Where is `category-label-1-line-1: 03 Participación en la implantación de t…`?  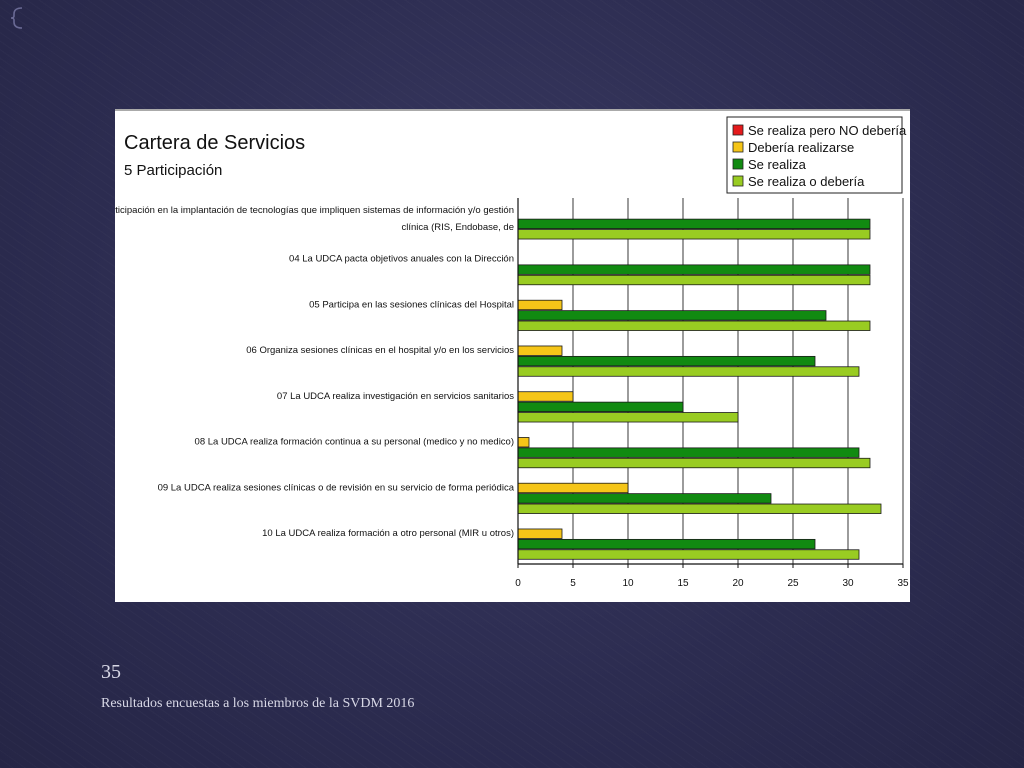 category-label-1-line-1: 03 Participación en la implantación de t… is located at coordinates (314, 210).